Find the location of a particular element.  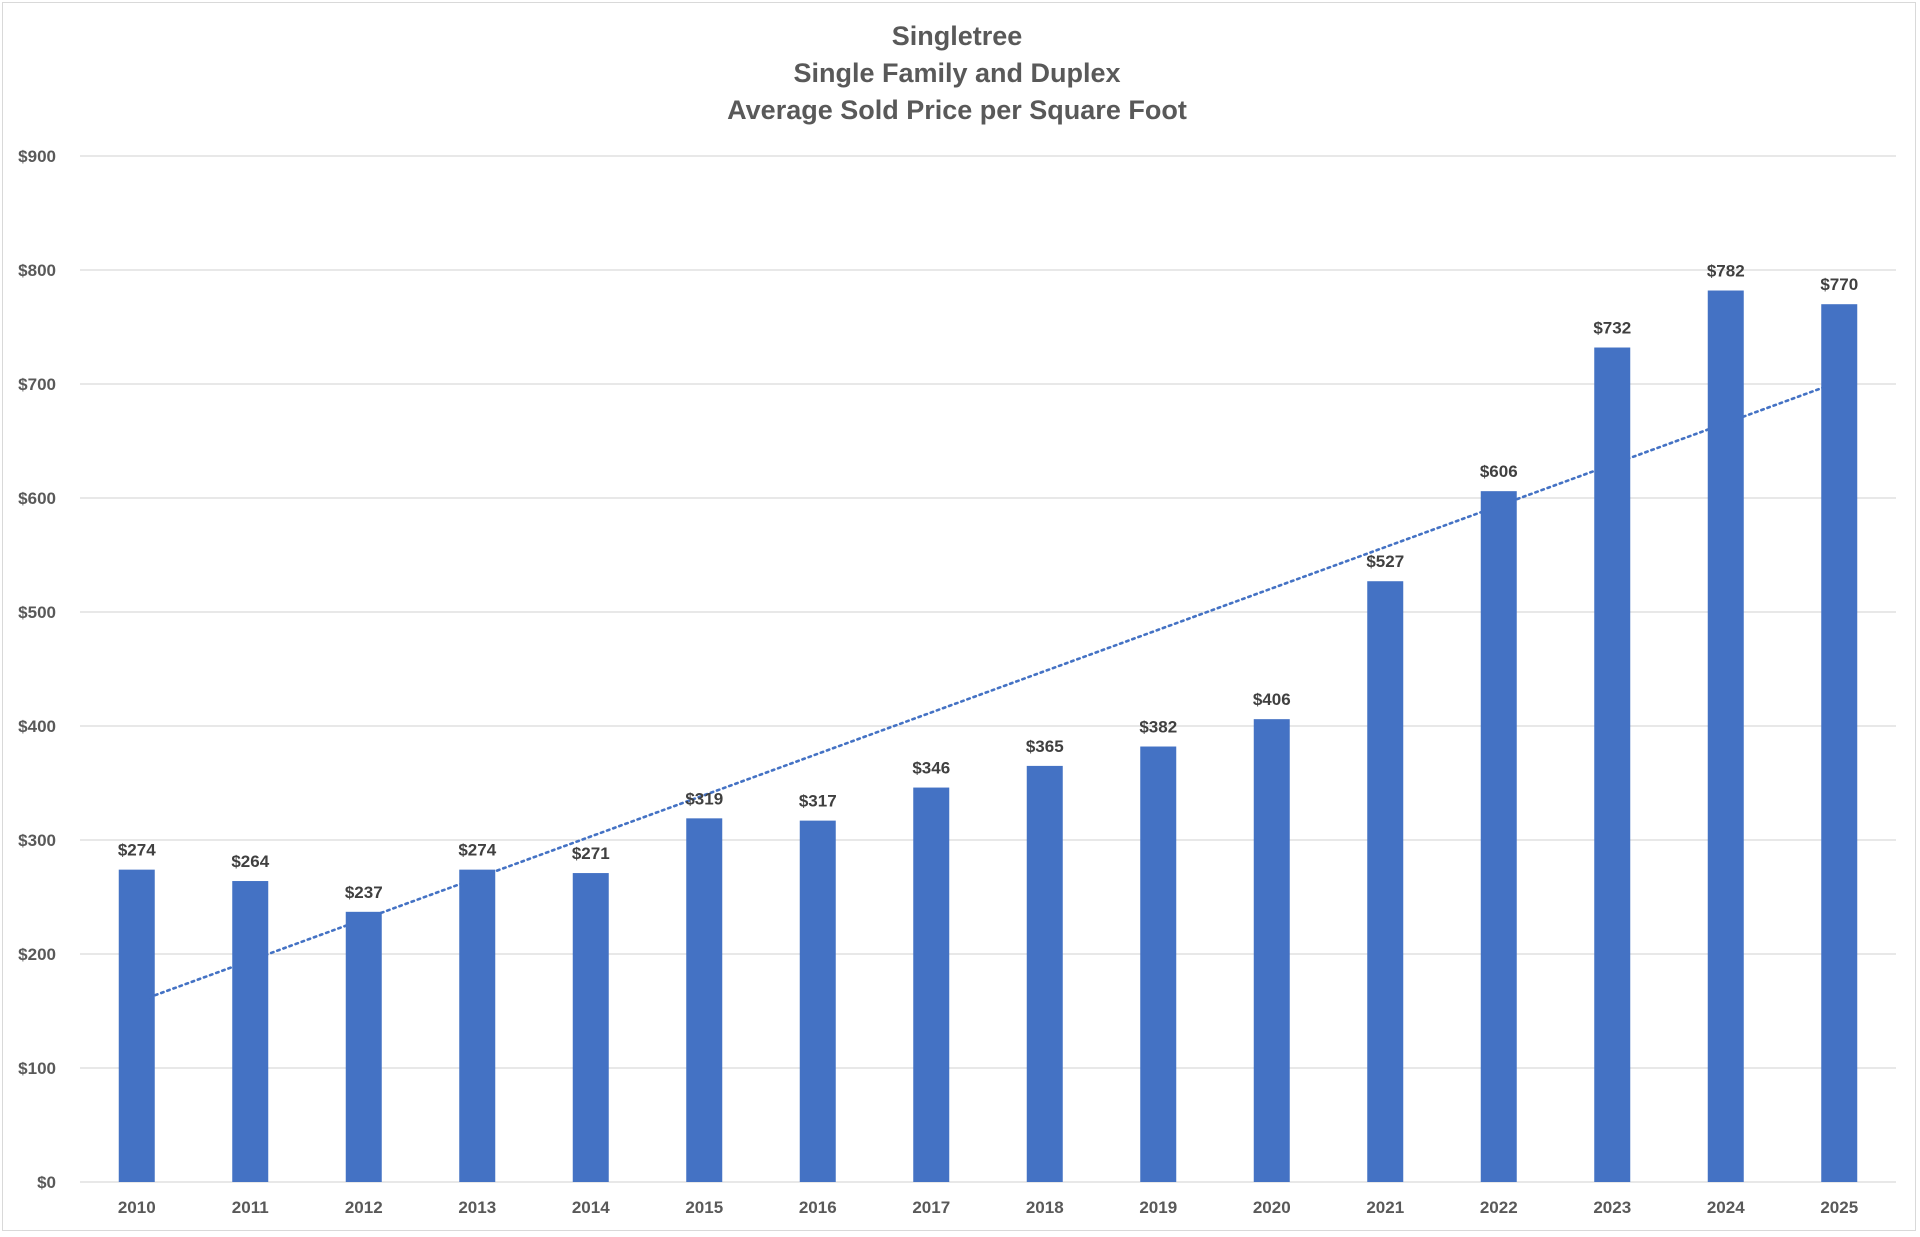

data-label: $382 is located at coordinates (1158, 727).